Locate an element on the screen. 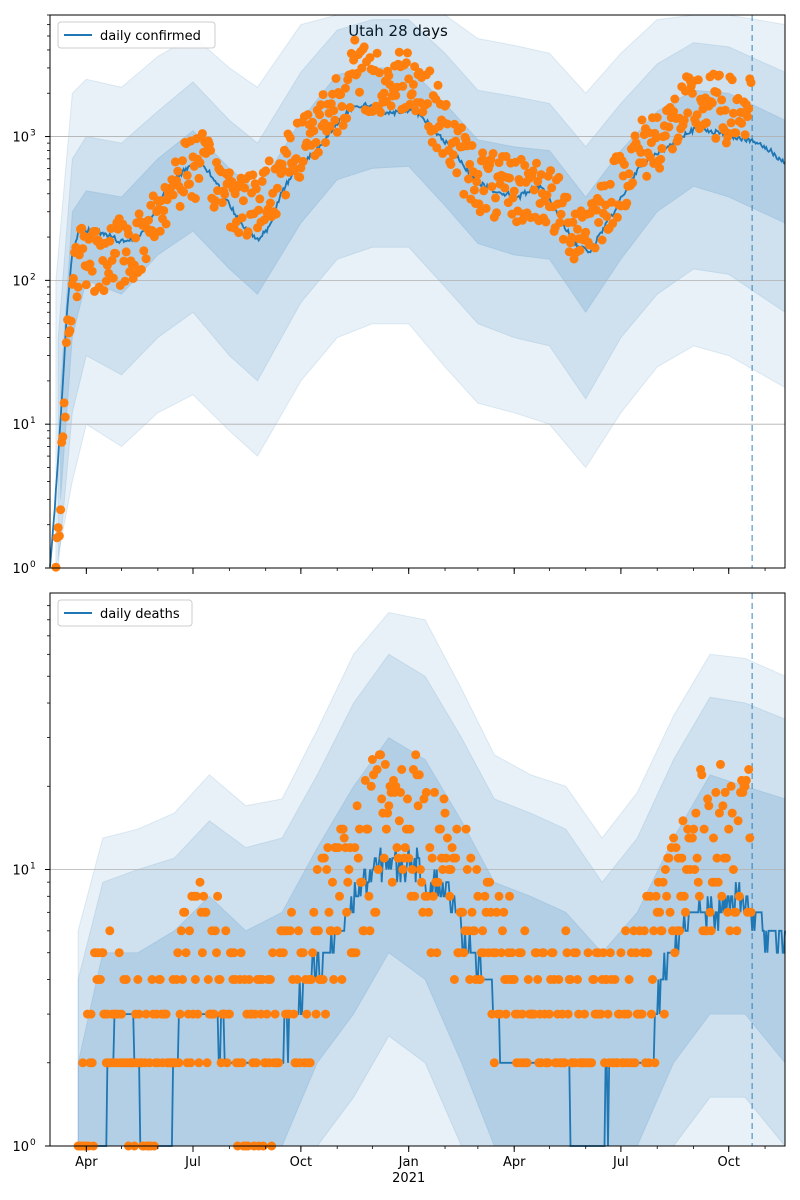 This screenshot has width=800, height=1200. legend: daily deaths is located at coordinates (125, 613).